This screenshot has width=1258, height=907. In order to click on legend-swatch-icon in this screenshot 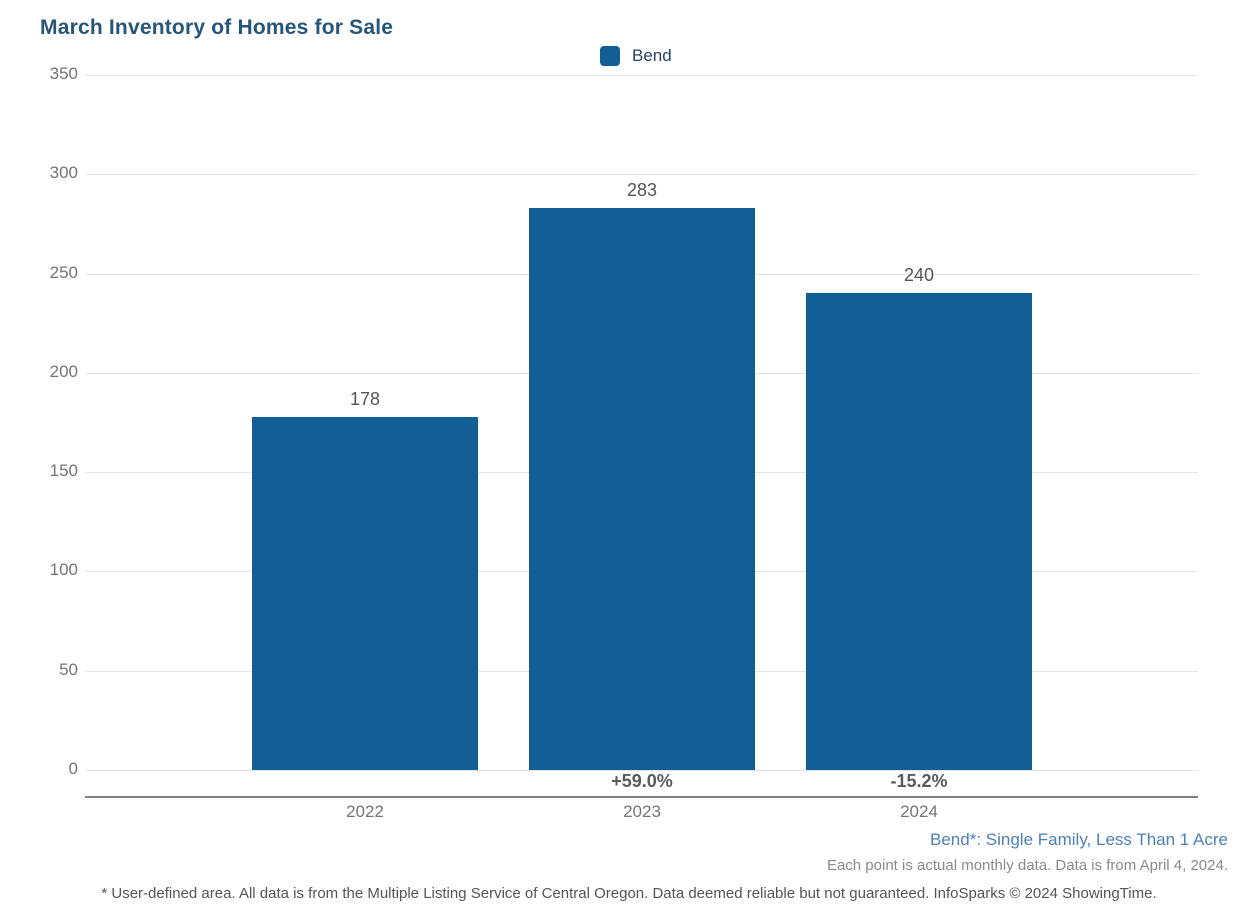, I will do `click(610, 56)`.